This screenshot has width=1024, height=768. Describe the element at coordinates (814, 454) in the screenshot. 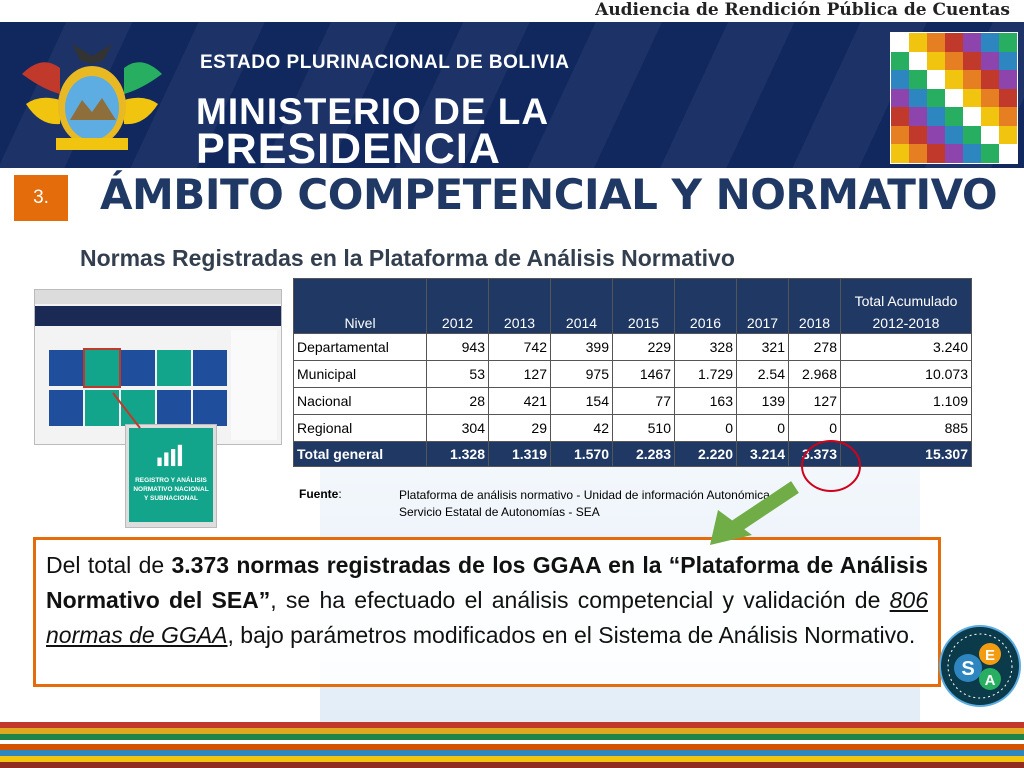

I see `table-cell: 3.373` at that location.